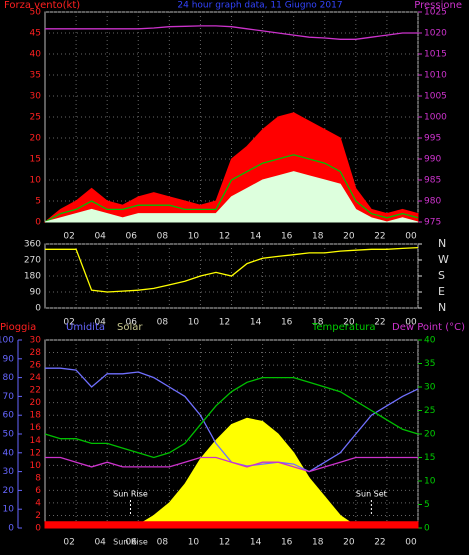 The image size is (469, 555). I want to click on y2-tick-label: 1005, so click(435, 97).